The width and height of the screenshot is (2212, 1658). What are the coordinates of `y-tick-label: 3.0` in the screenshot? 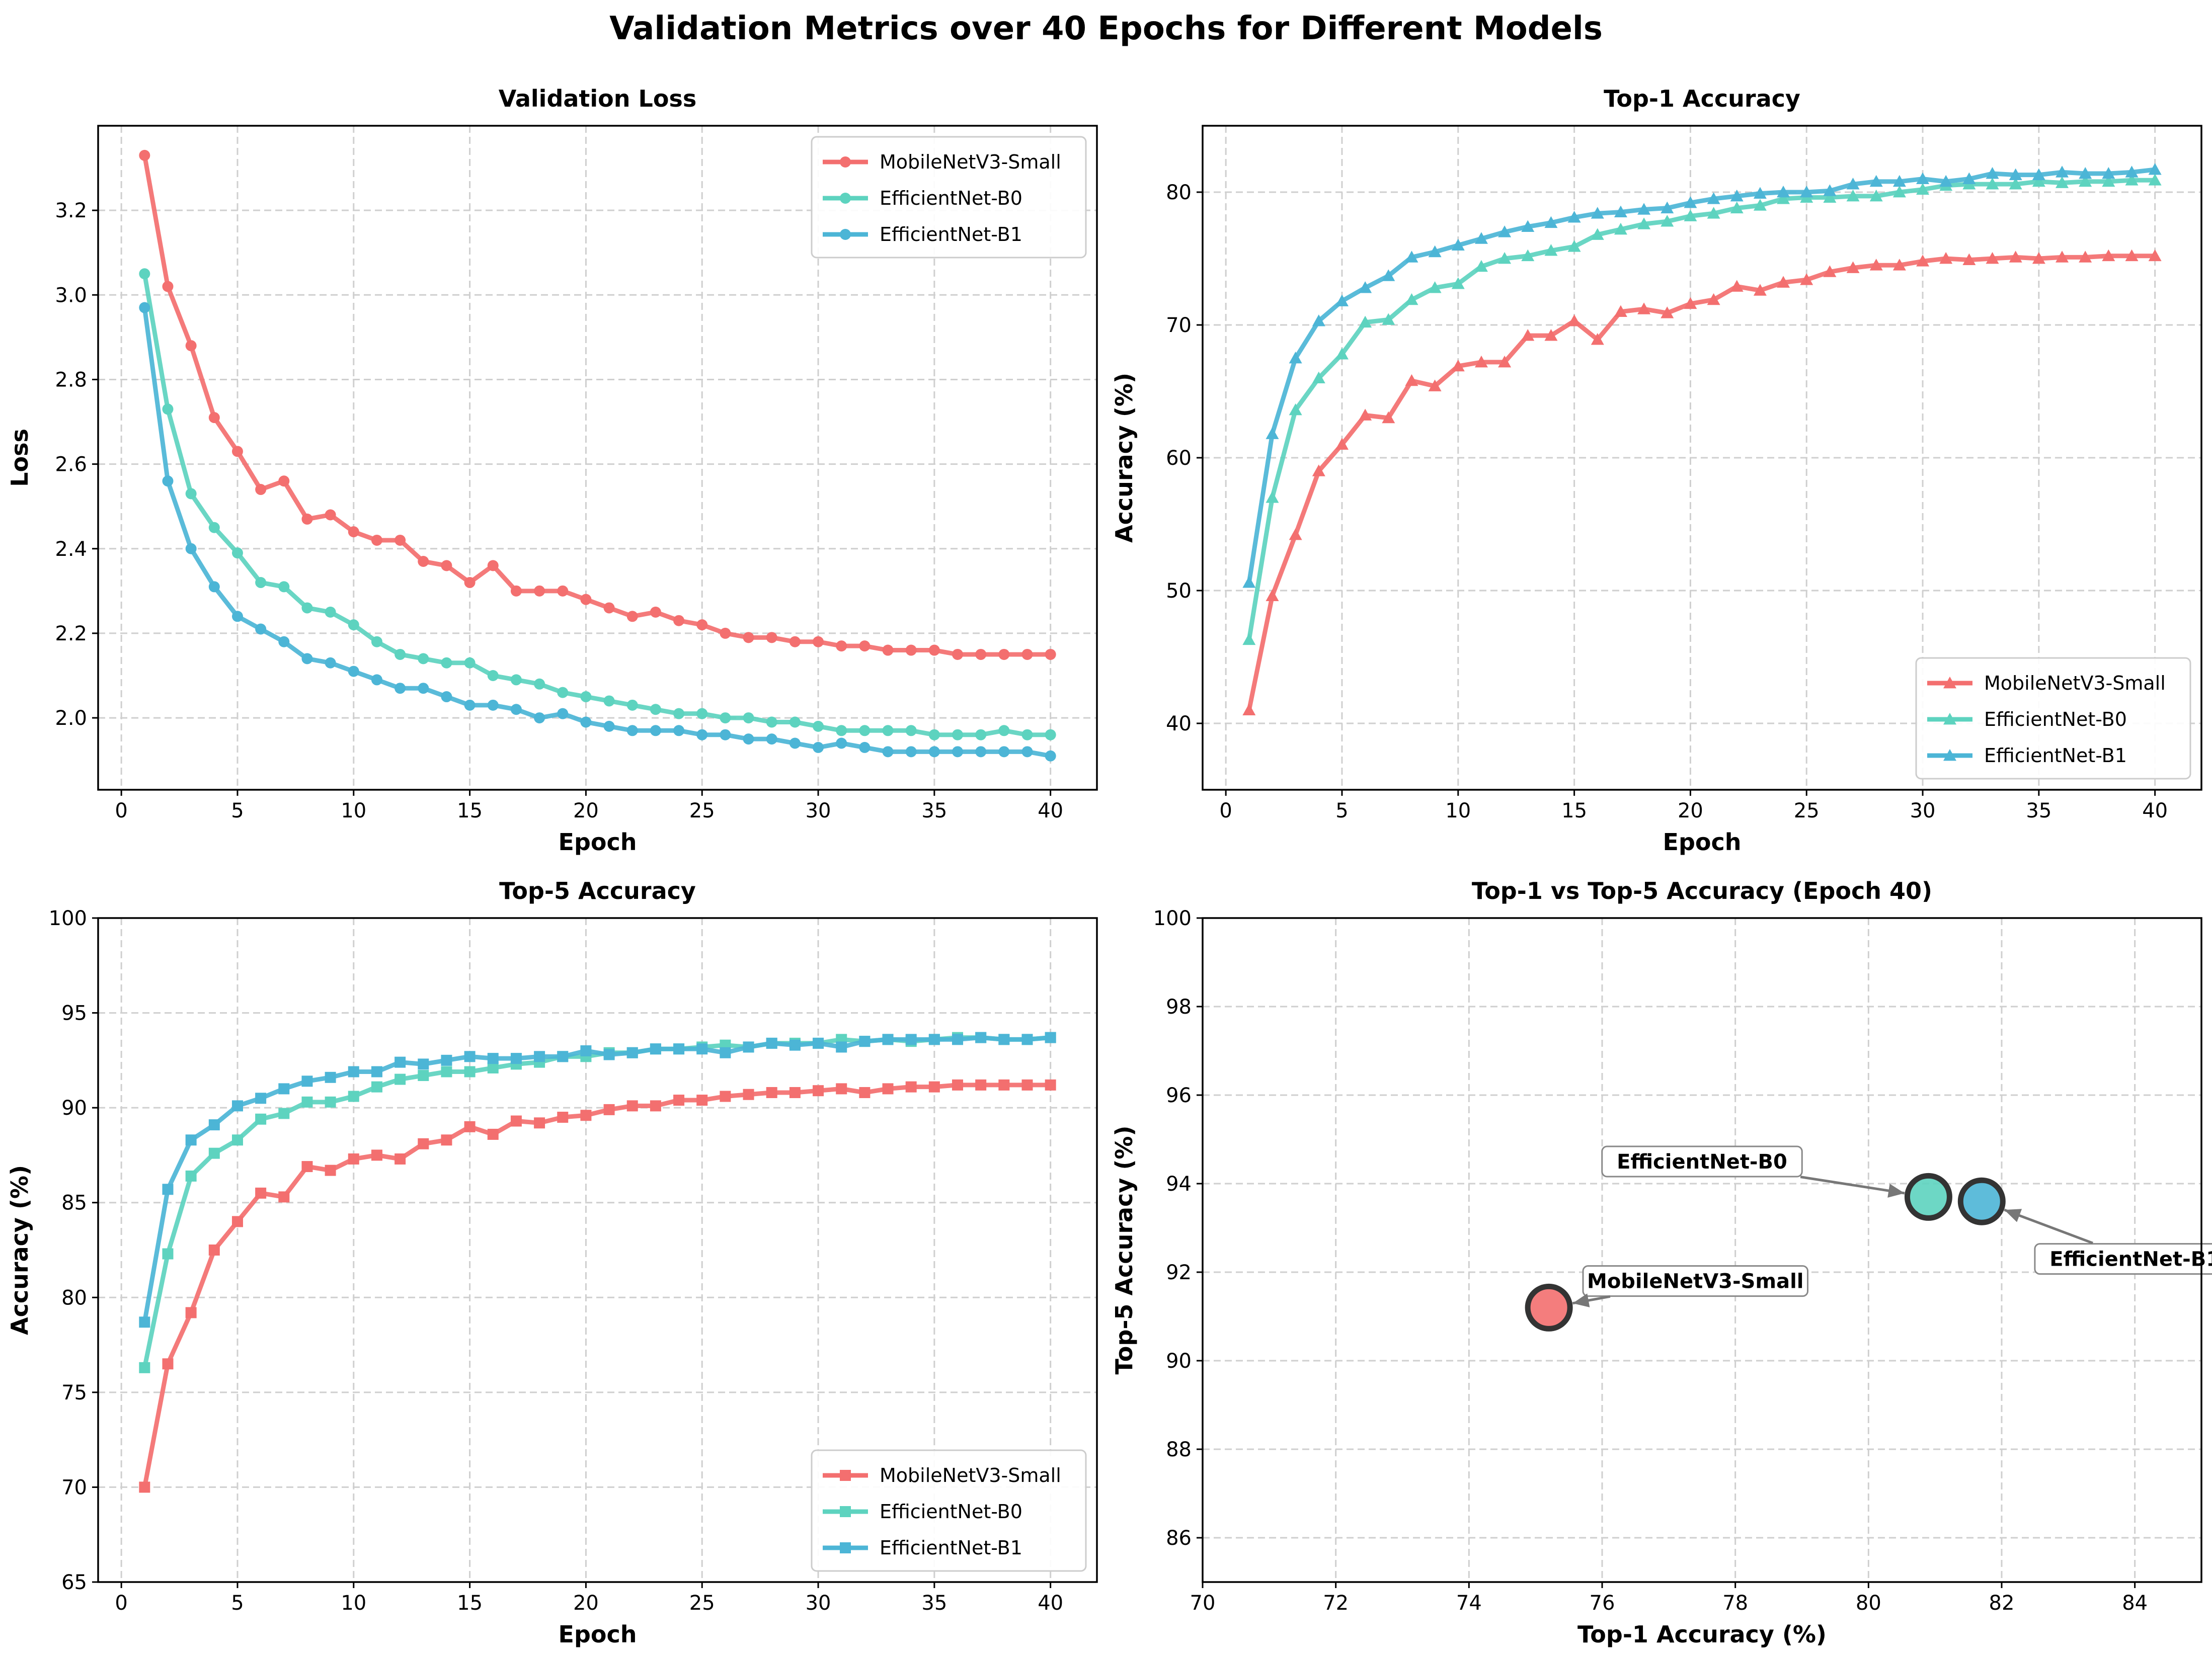 It's located at (71, 295).